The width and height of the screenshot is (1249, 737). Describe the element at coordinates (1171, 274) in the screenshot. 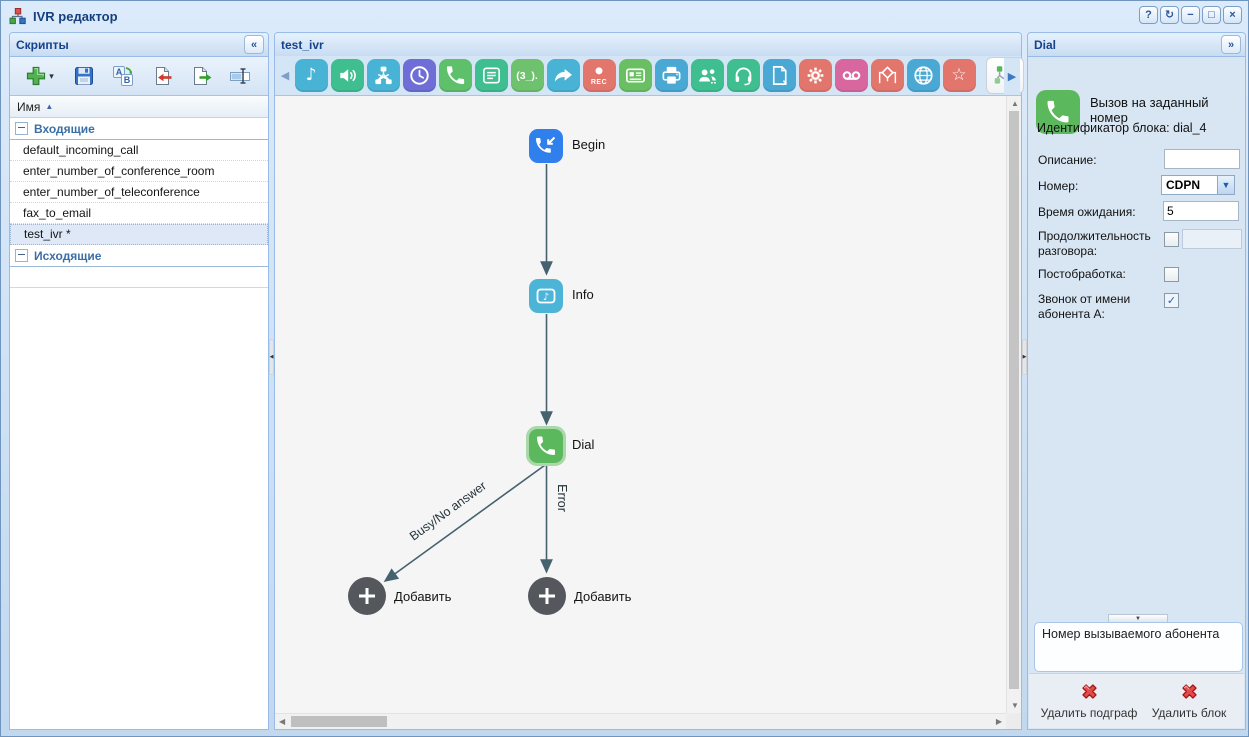

I see `postprocessing-checkbox: ✓` at that location.